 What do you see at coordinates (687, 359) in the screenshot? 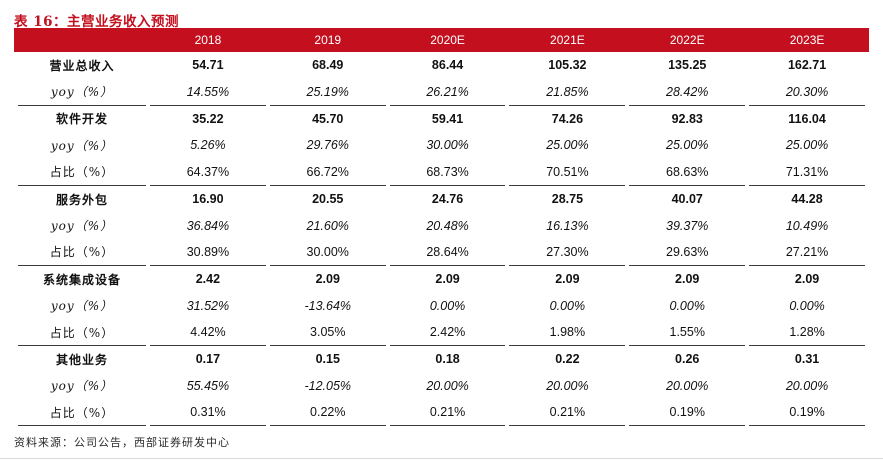
I see `value-cell: 0.26` at bounding box center [687, 359].